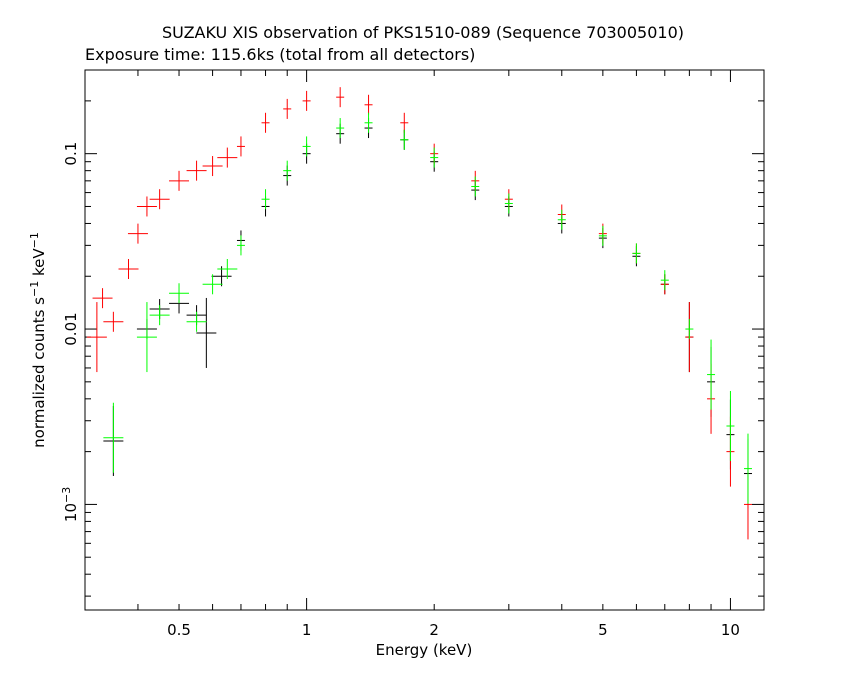 The width and height of the screenshot is (850, 680). I want to click on y-axis-label-mid: keV, so click(39, 264).